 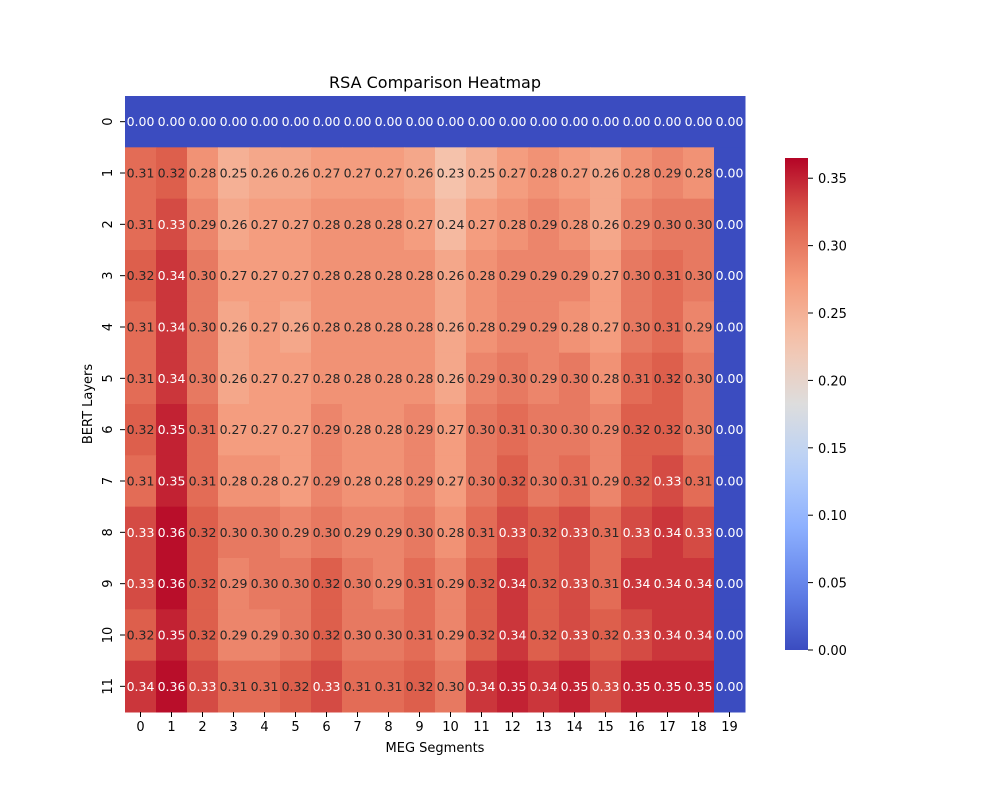 What do you see at coordinates (605, 727) in the screenshot?
I see `x-tick-label: 15` at bounding box center [605, 727].